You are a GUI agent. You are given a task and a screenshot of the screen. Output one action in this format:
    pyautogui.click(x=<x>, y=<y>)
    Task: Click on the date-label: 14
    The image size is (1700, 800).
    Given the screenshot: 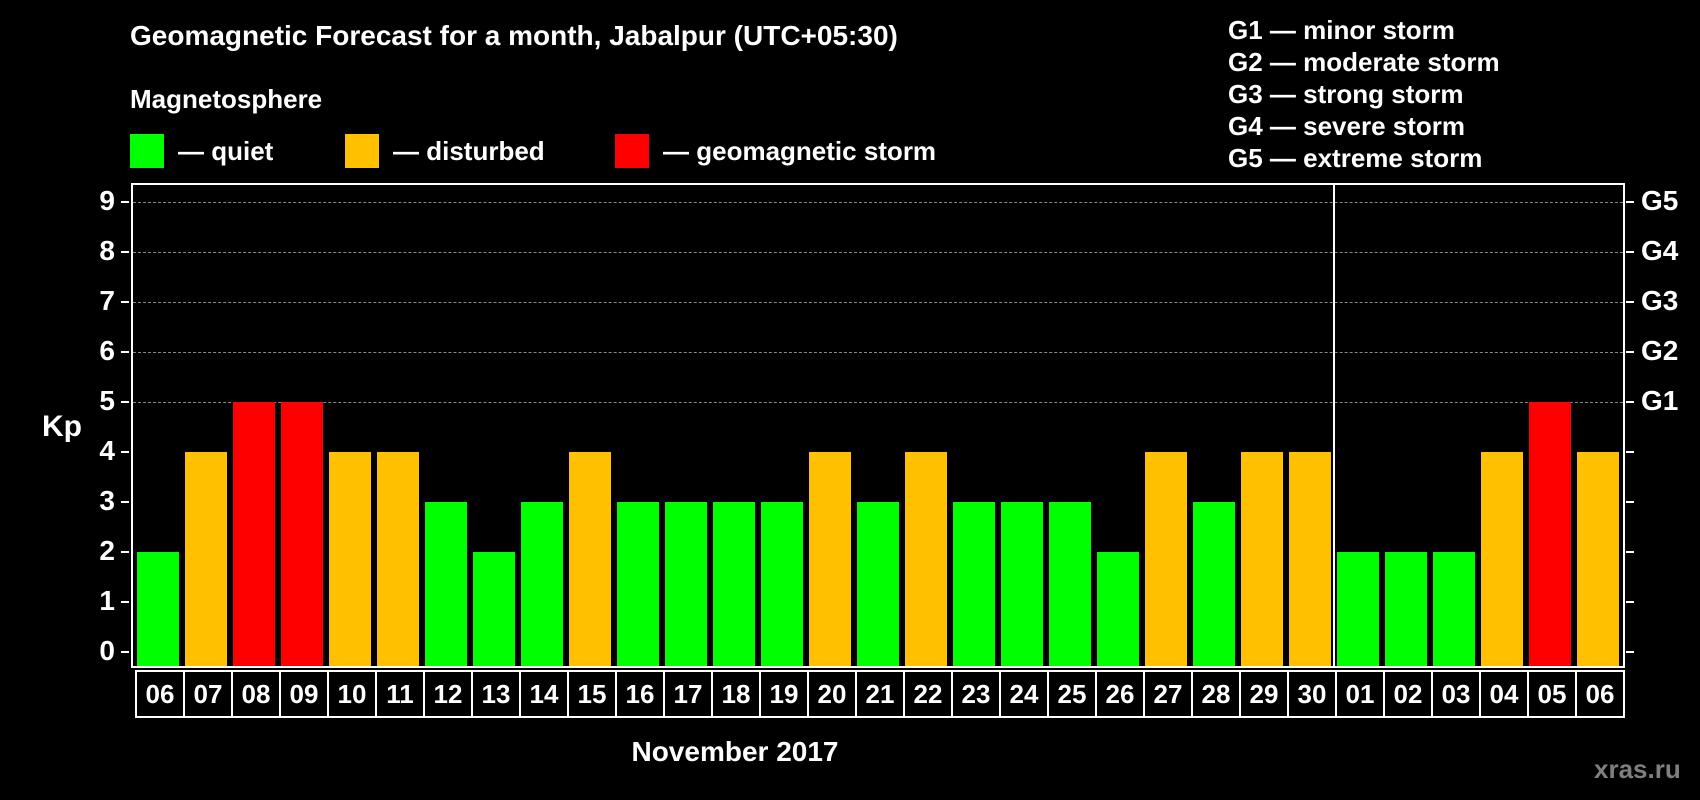 What is the action you would take?
    pyautogui.click(x=544, y=694)
    